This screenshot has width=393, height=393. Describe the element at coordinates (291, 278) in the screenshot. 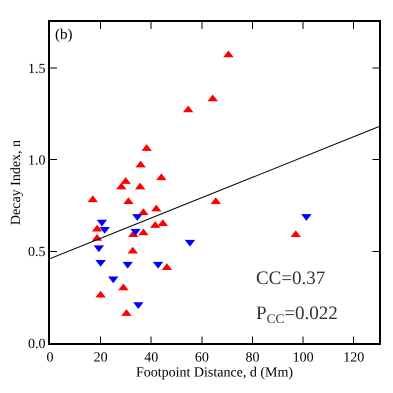

I see `annotation: CC=0.37` at that location.